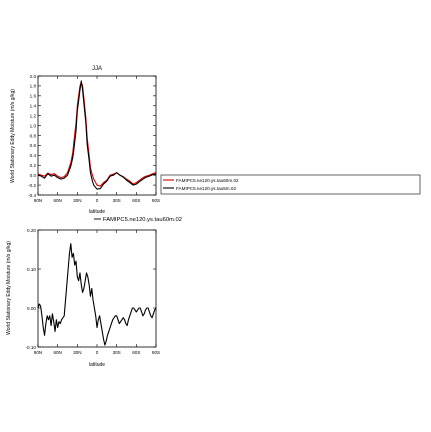 The width and height of the screenshot is (431, 432). What do you see at coordinates (206, 188) in the screenshot?
I see `legend-label-tau5m: FAMIPC5.ne120.ys.tau5m.02` at bounding box center [206, 188].